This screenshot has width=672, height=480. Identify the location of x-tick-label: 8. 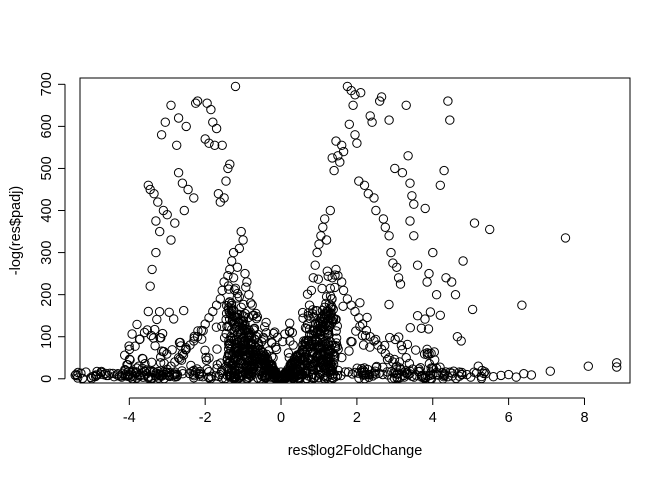
(584, 418).